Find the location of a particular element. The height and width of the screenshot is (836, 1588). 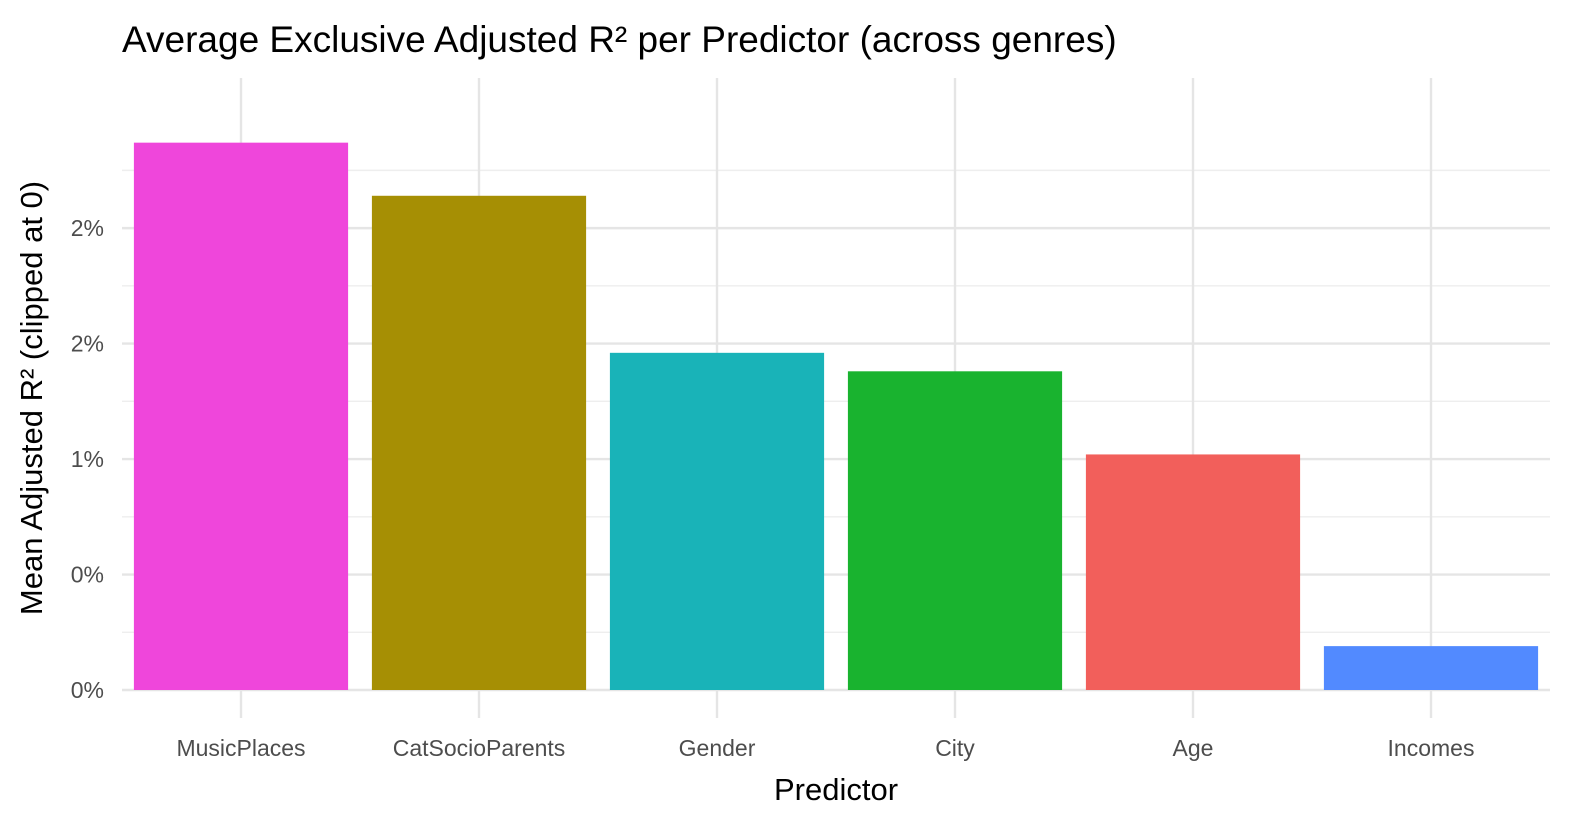

bar-musicplaces is located at coordinates (241, 416).